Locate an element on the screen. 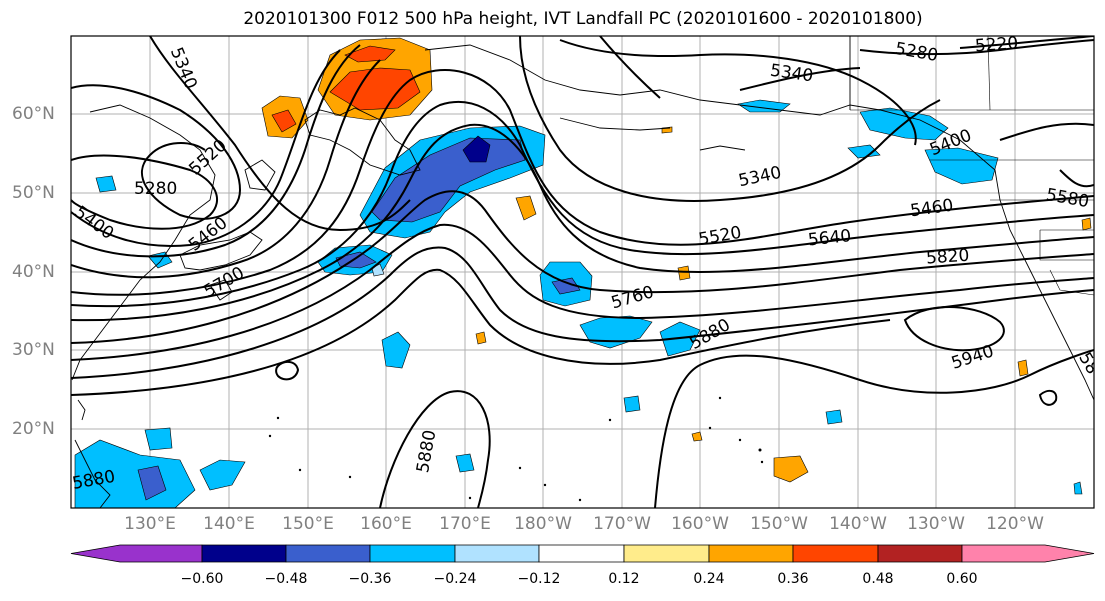 The width and height of the screenshot is (1105, 601). lon-label: 160°E is located at coordinates (386, 524).